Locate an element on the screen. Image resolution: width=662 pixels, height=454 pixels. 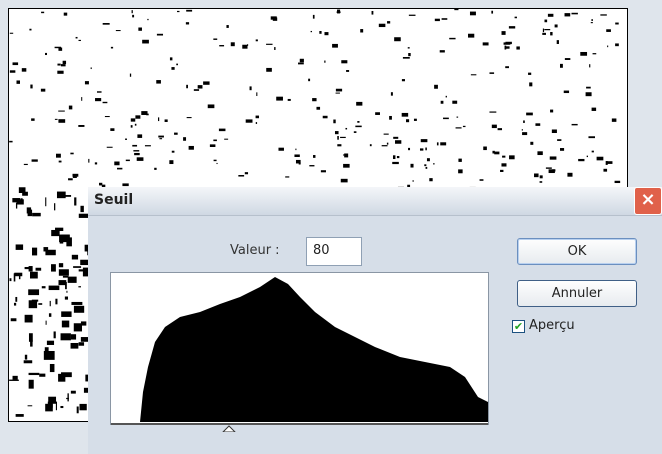
ok-button: OK is located at coordinates (577, 251).